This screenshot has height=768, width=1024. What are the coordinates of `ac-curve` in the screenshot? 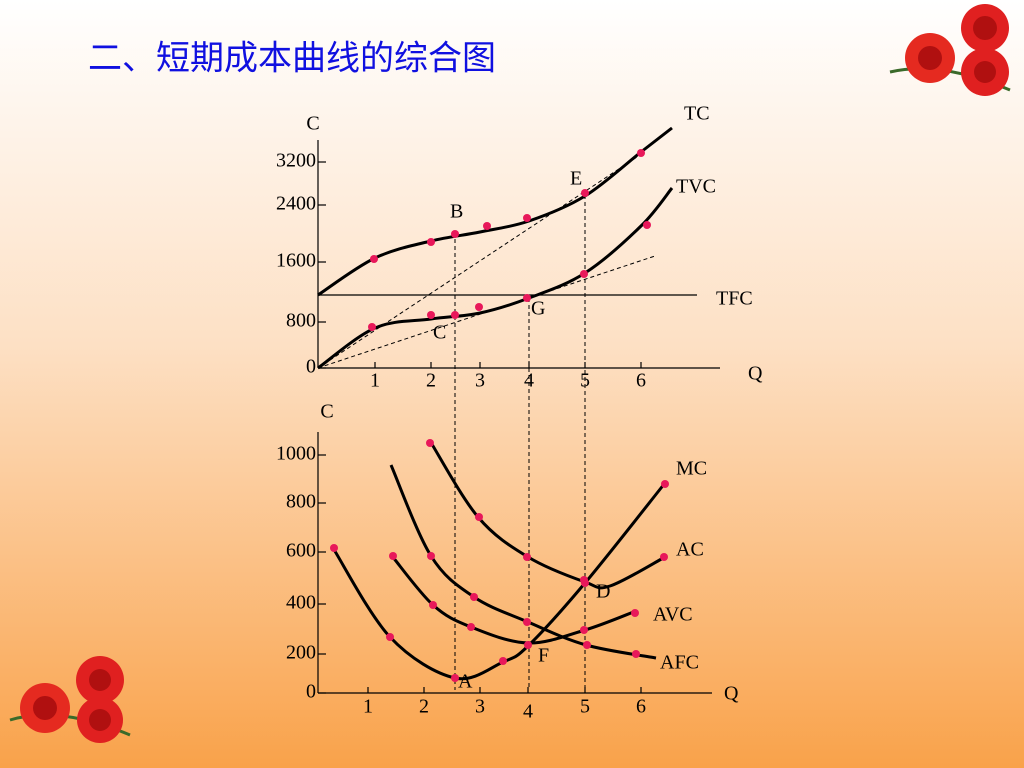 It's located at (547, 515).